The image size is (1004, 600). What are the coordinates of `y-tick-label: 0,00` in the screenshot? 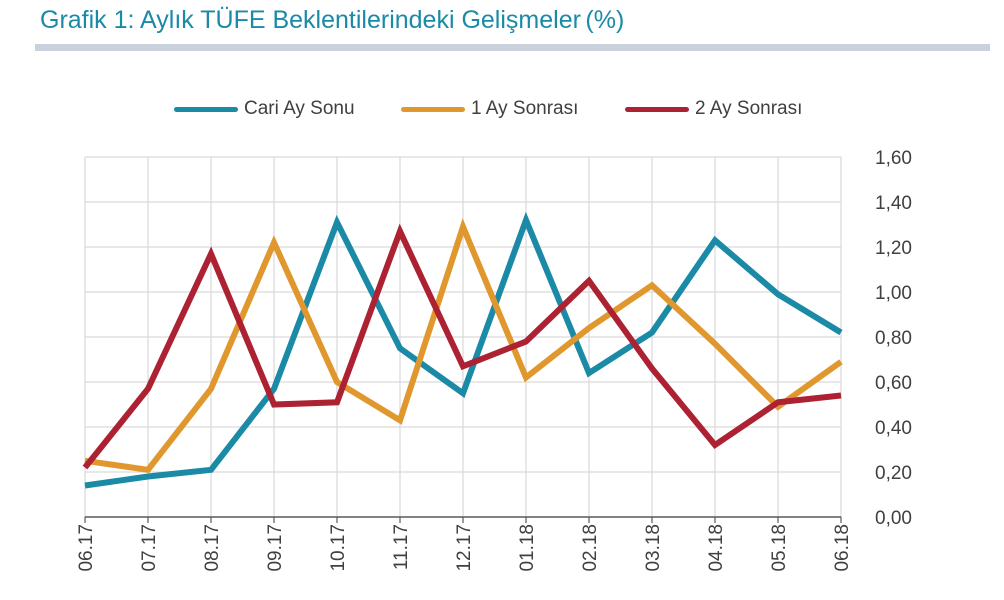 It's located at (893, 518).